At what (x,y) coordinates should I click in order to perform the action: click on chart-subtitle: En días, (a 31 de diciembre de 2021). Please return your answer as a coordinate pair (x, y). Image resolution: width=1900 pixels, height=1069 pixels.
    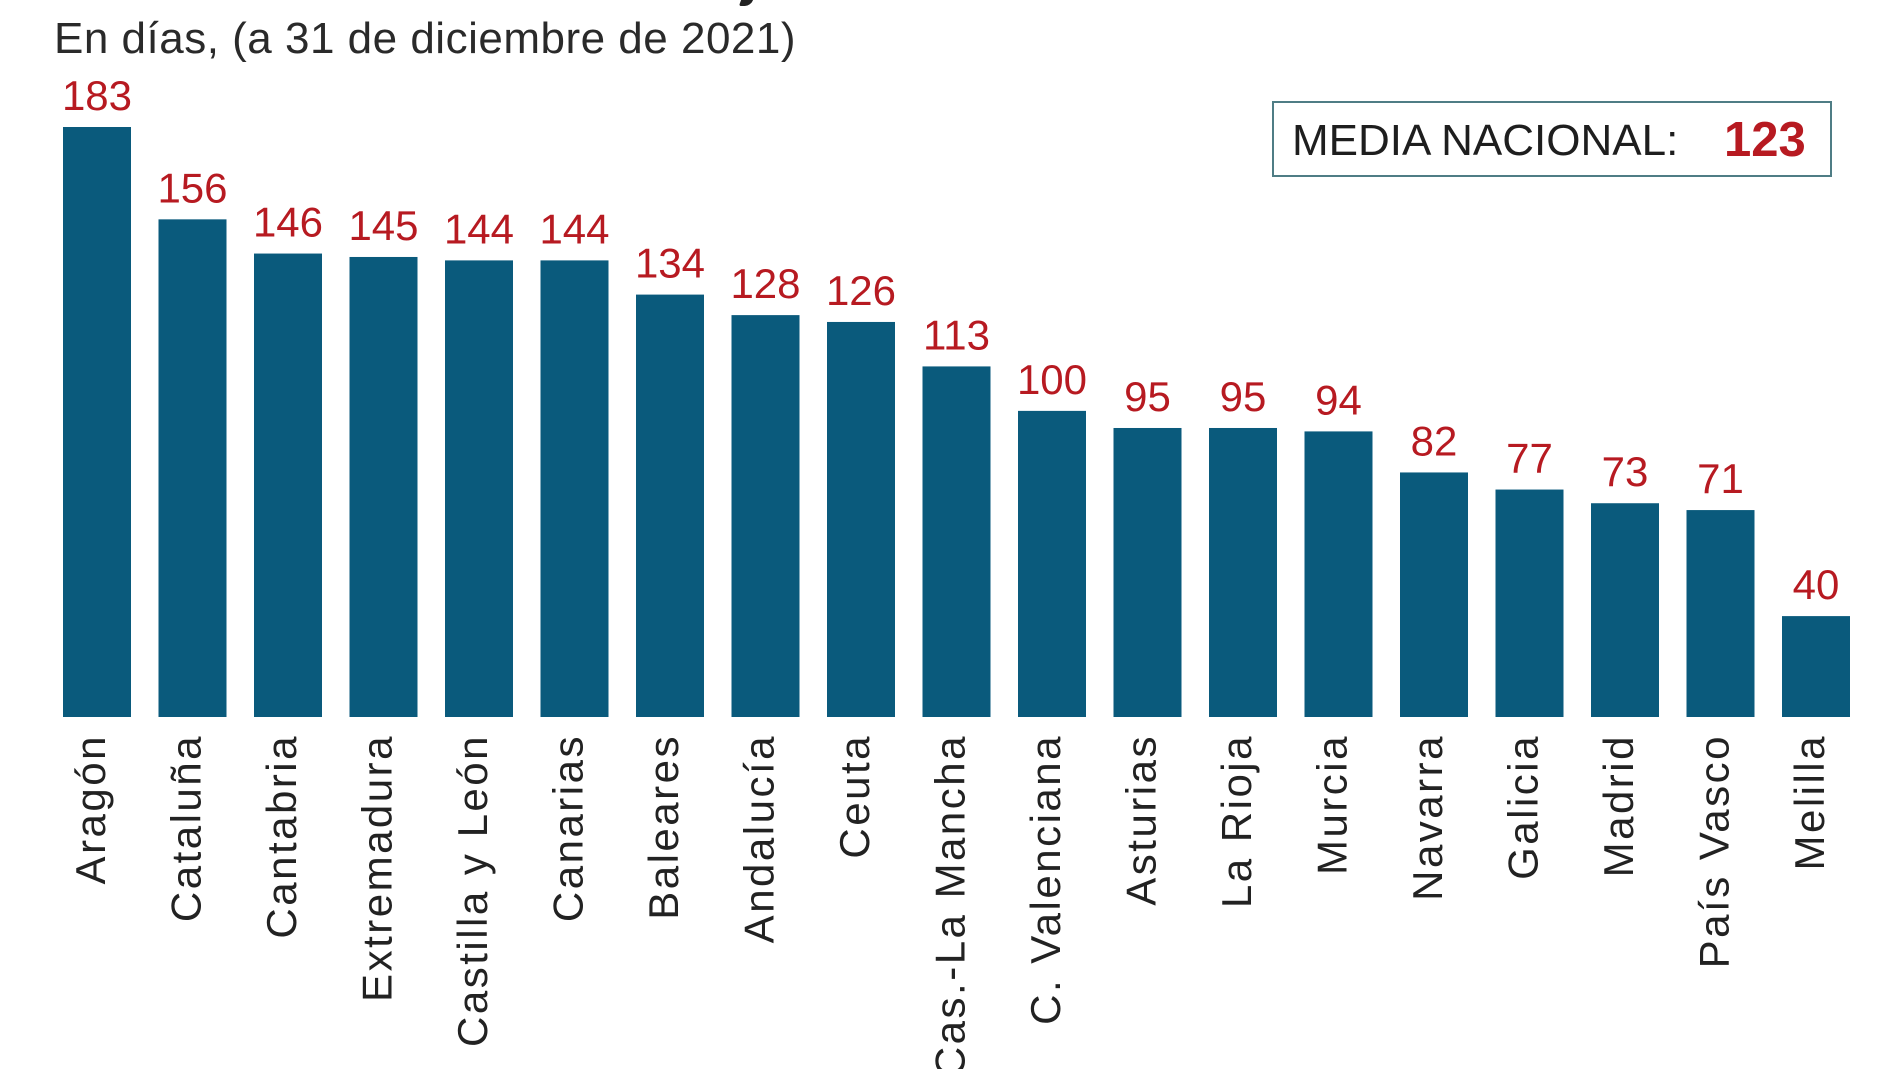
    Looking at the image, I should click on (425, 38).